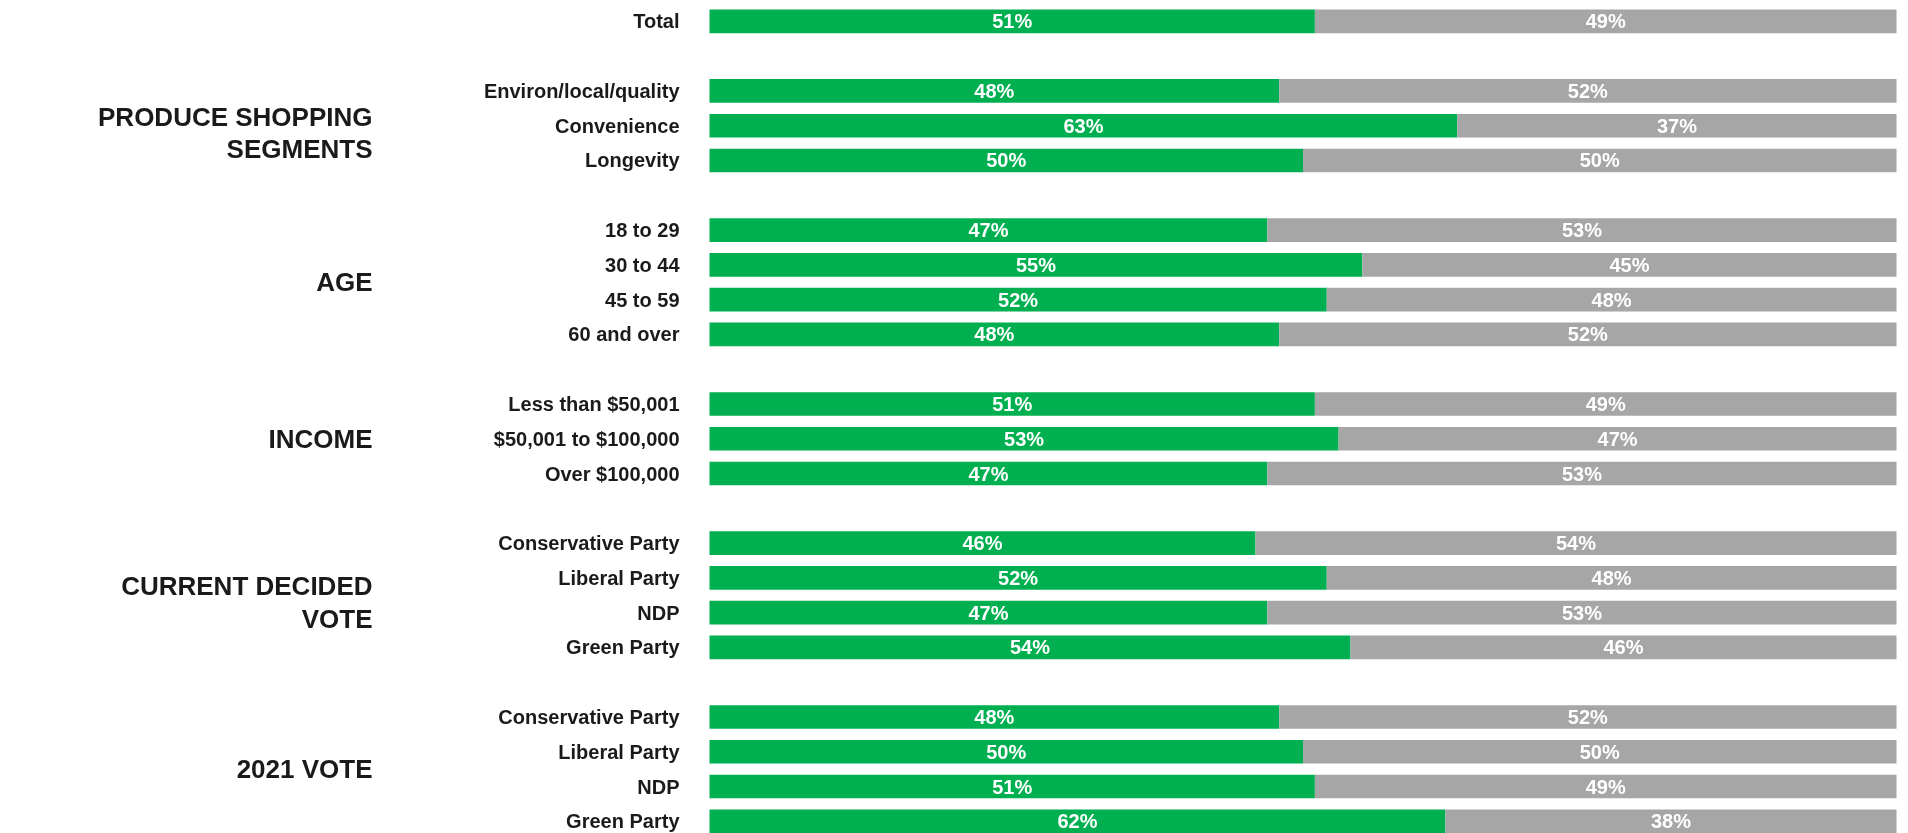  I want to click on y-tick-label: 60 and over, so click(624, 334).